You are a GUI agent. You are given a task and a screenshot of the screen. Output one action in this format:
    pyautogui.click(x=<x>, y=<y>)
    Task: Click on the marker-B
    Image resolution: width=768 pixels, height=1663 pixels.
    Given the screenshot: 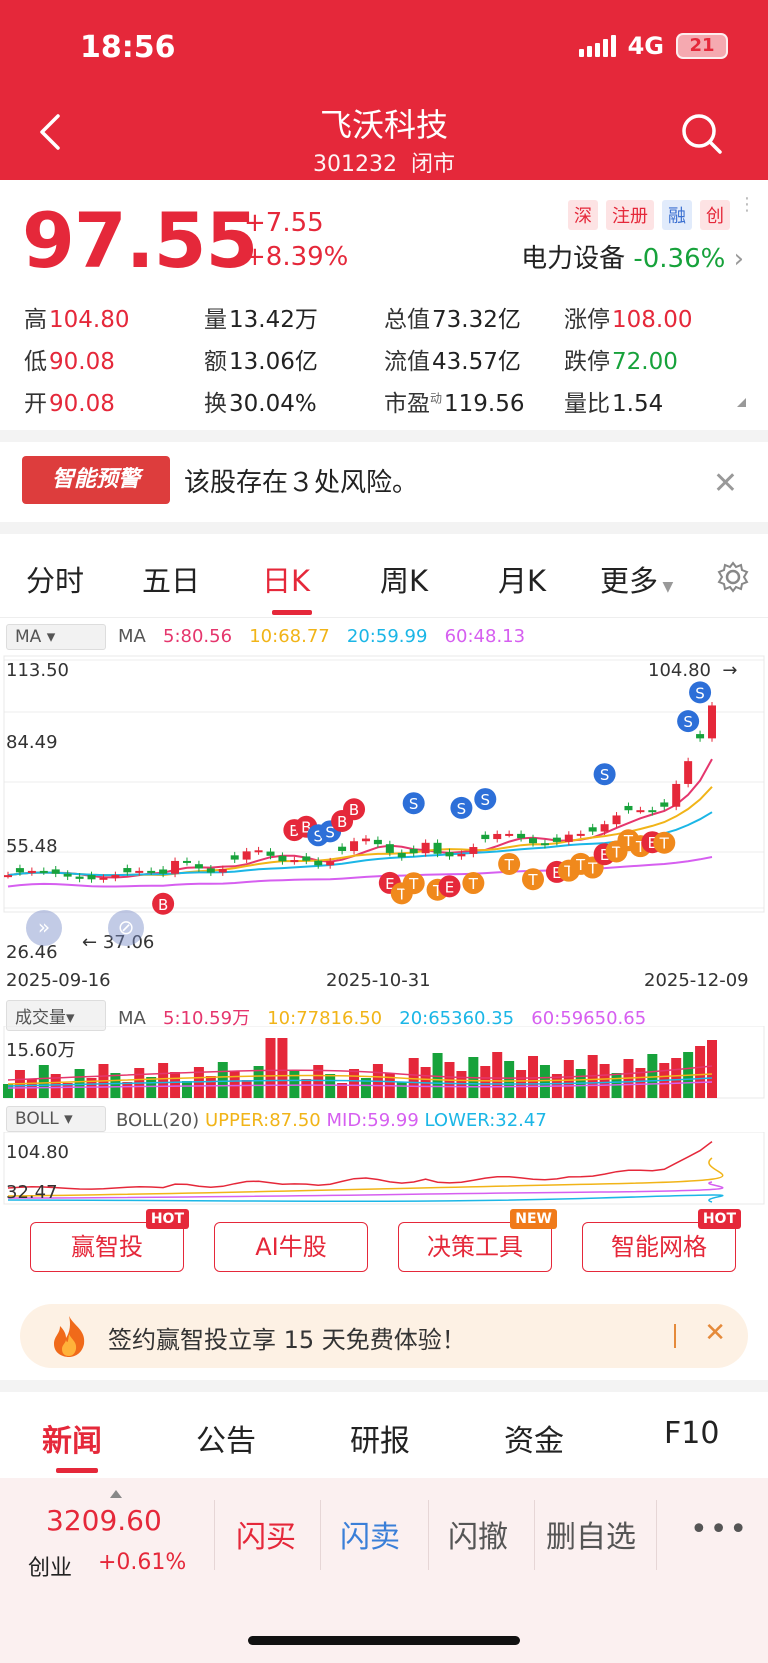 What is the action you would take?
    pyautogui.click(x=163, y=903)
    